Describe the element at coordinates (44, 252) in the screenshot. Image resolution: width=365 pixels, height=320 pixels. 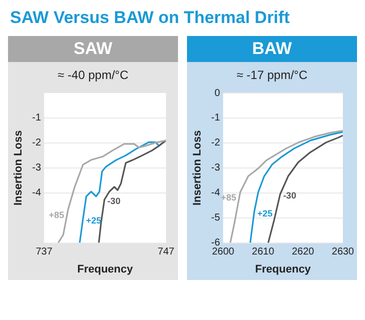
I see `x-tick-label: 737` at that location.